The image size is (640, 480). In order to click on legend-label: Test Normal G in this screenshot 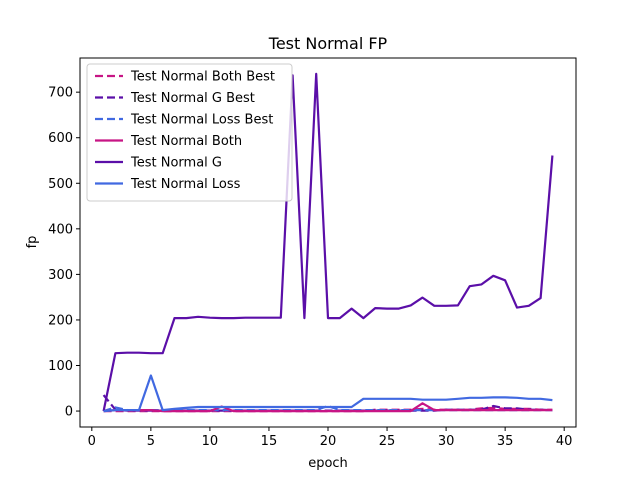, I will do `click(176, 163)`.